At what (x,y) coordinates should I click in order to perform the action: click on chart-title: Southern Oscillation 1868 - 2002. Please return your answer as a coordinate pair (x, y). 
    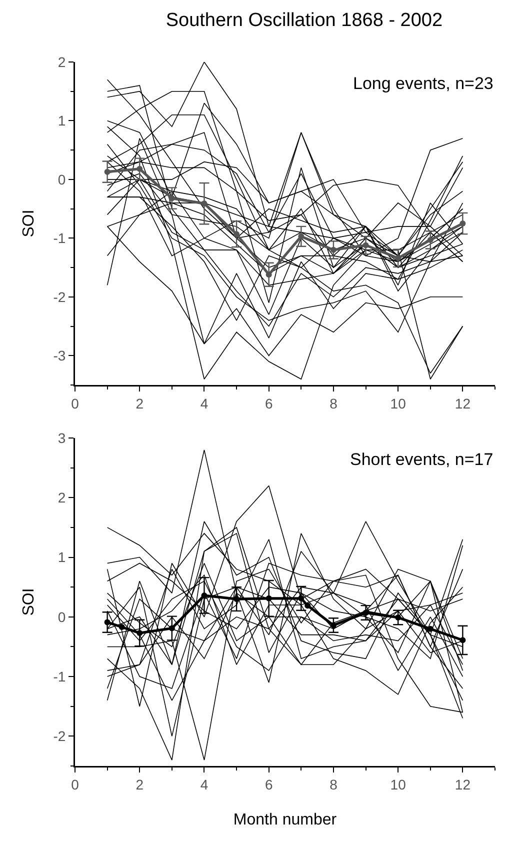
    Looking at the image, I should click on (304, 20).